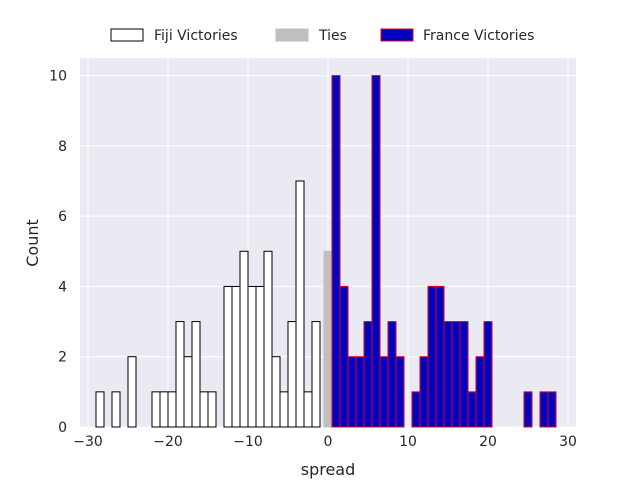 This screenshot has height=480, width=640. What do you see at coordinates (168, 442) in the screenshot?
I see `x-tick-label: −20` at bounding box center [168, 442].